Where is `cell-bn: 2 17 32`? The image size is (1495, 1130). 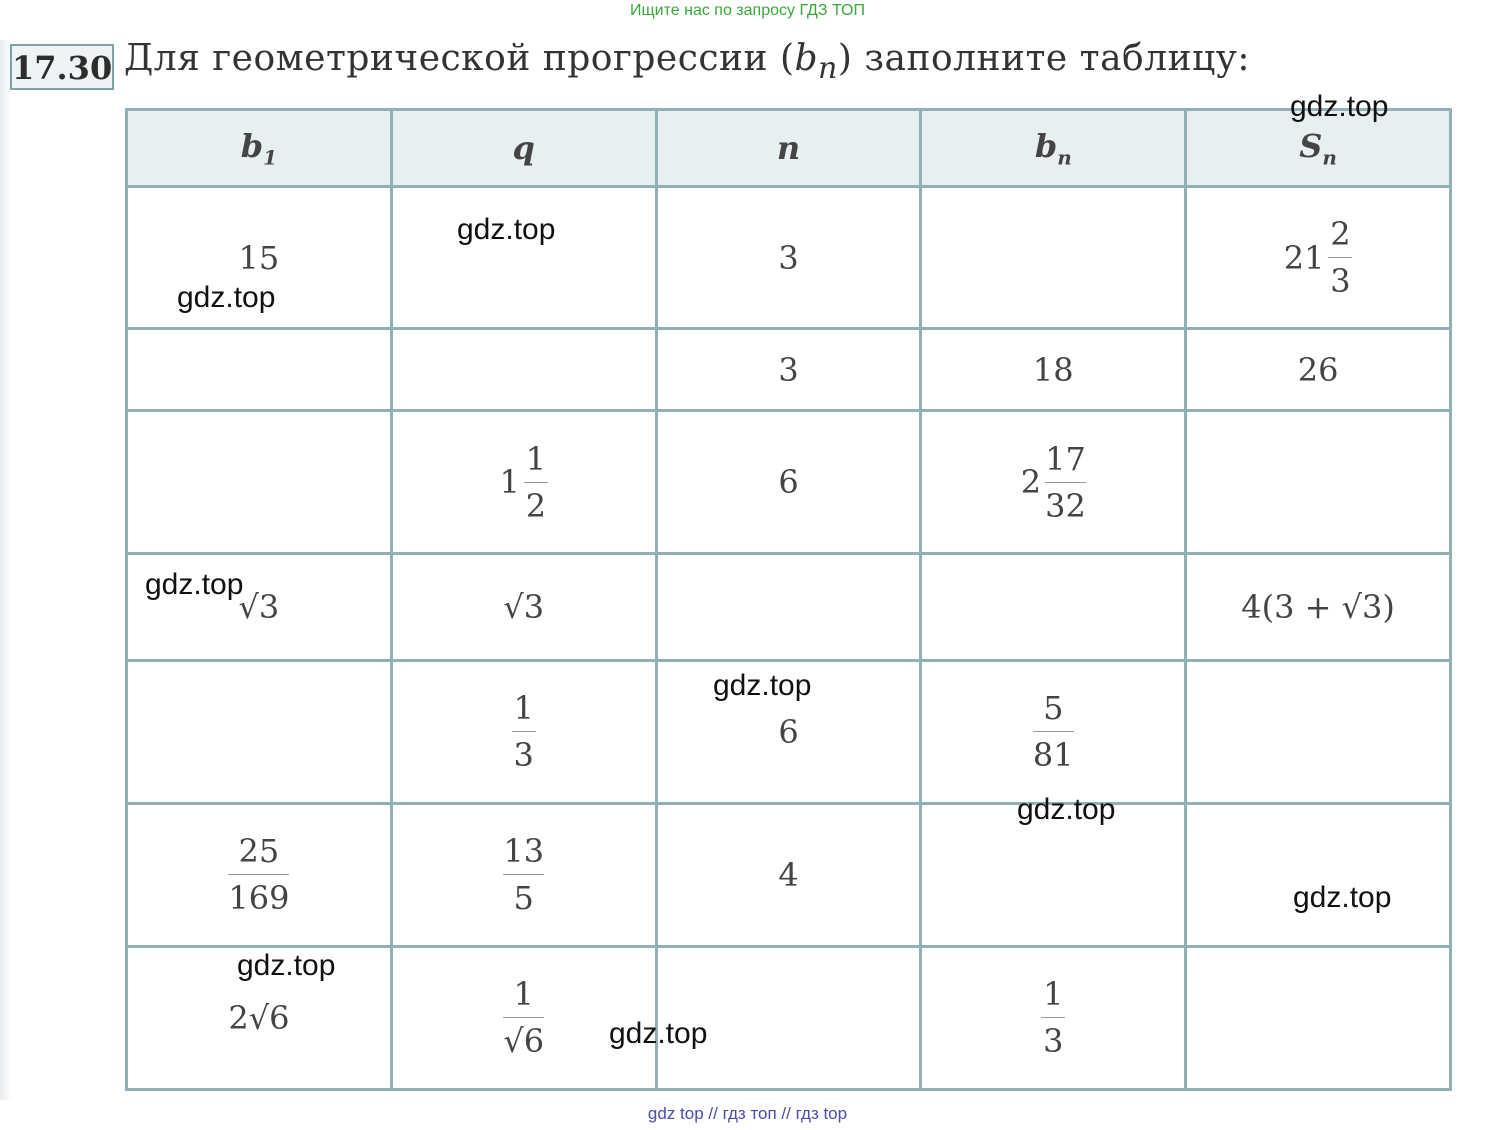 cell-bn: 2 17 32 is located at coordinates (1053, 482).